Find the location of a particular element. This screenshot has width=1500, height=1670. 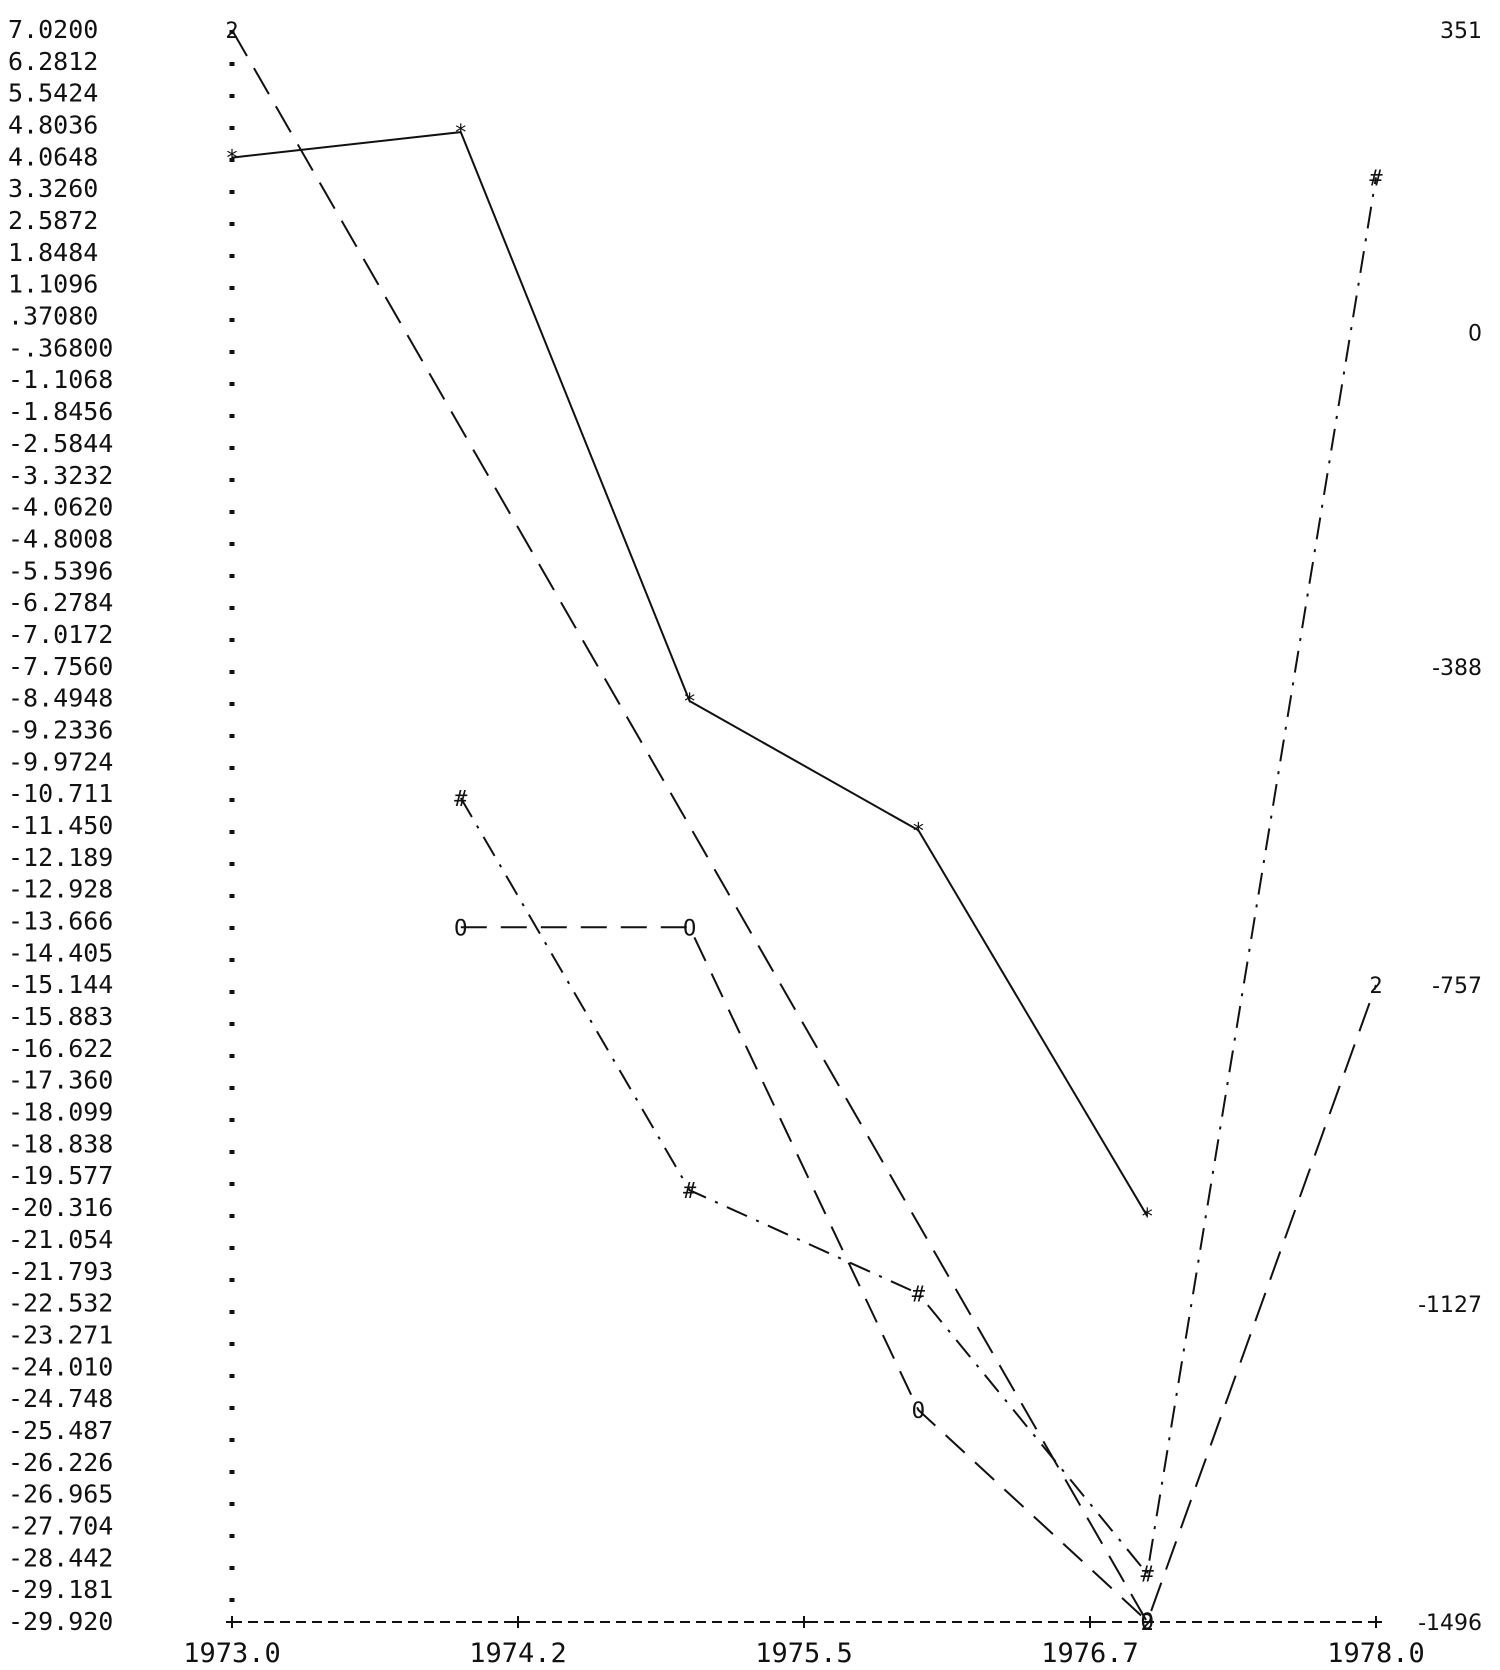

y-tick-label-left: -11.450 is located at coordinates (60, 825).